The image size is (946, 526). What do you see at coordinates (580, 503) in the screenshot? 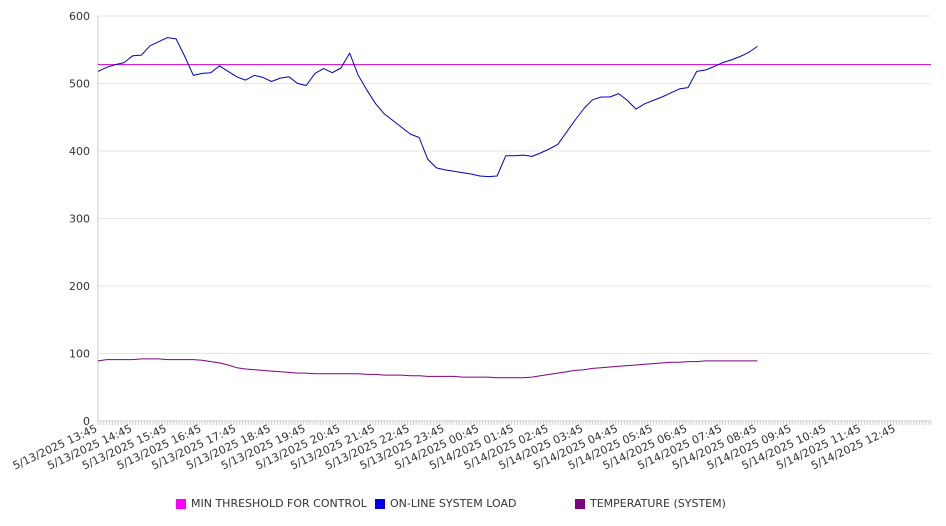
I see `legend-swatch-temperature` at bounding box center [580, 503].